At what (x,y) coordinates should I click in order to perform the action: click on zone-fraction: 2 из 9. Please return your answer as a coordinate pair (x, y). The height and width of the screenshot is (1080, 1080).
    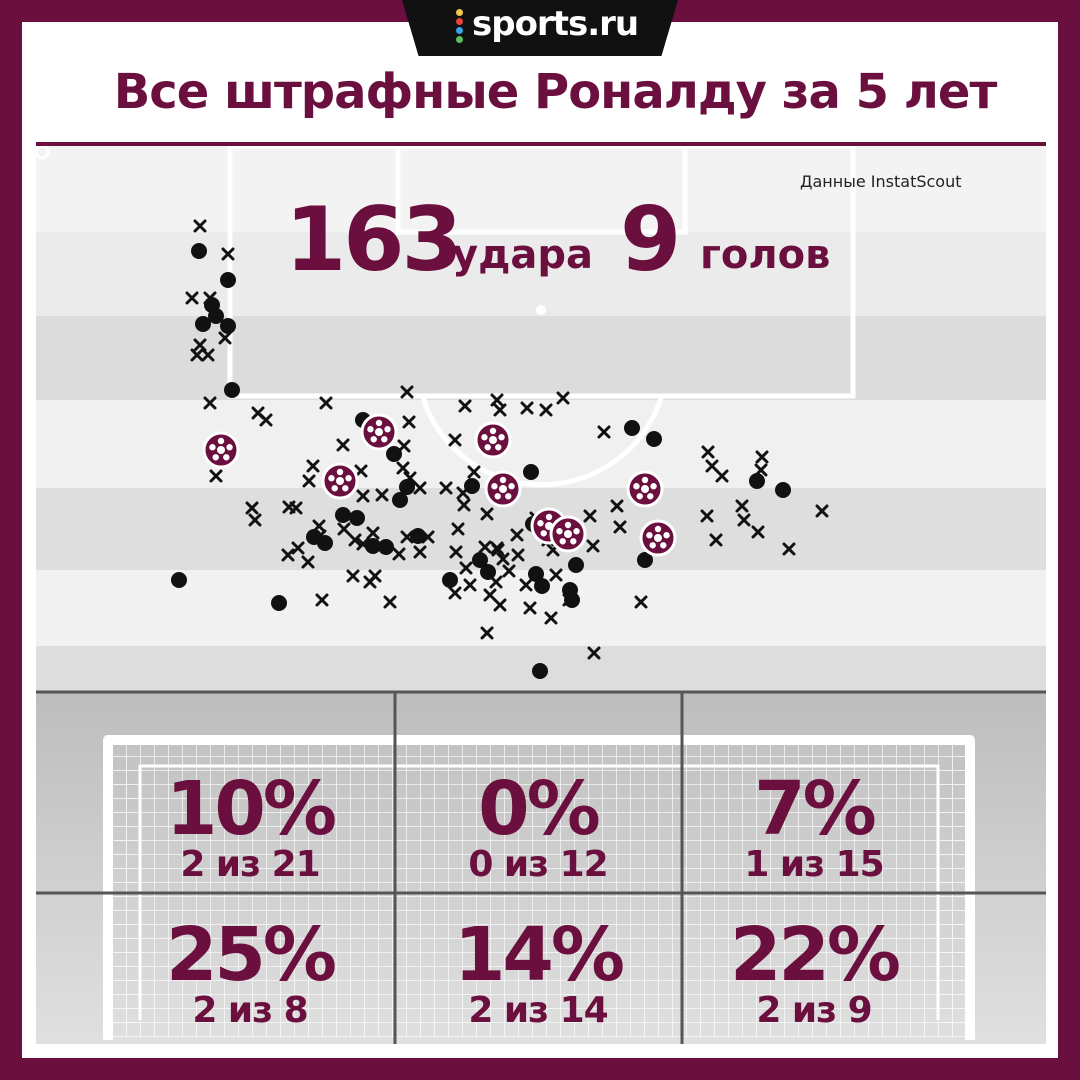
    Looking at the image, I should click on (814, 1010).